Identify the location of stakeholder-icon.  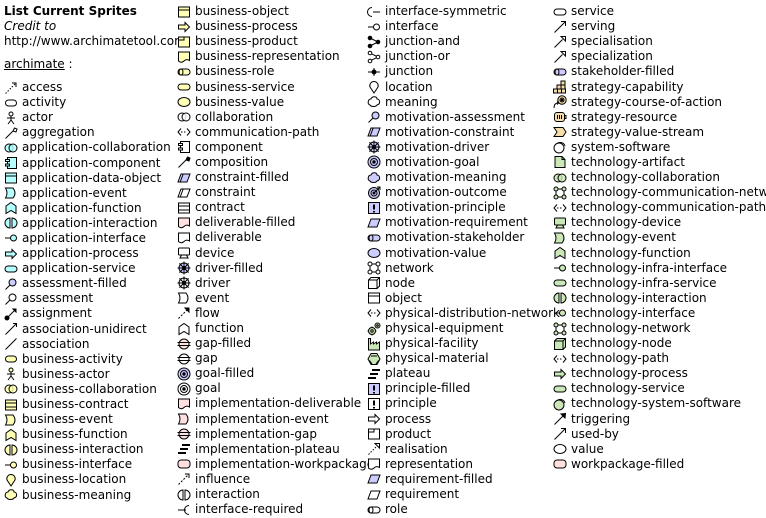
(560, 72).